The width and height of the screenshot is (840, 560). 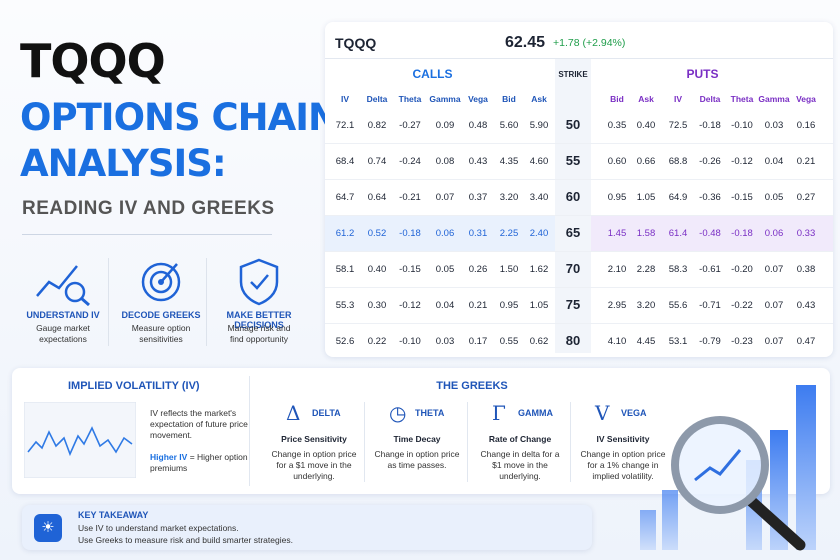 I want to click on greek-symbol: Γ, so click(x=499, y=413).